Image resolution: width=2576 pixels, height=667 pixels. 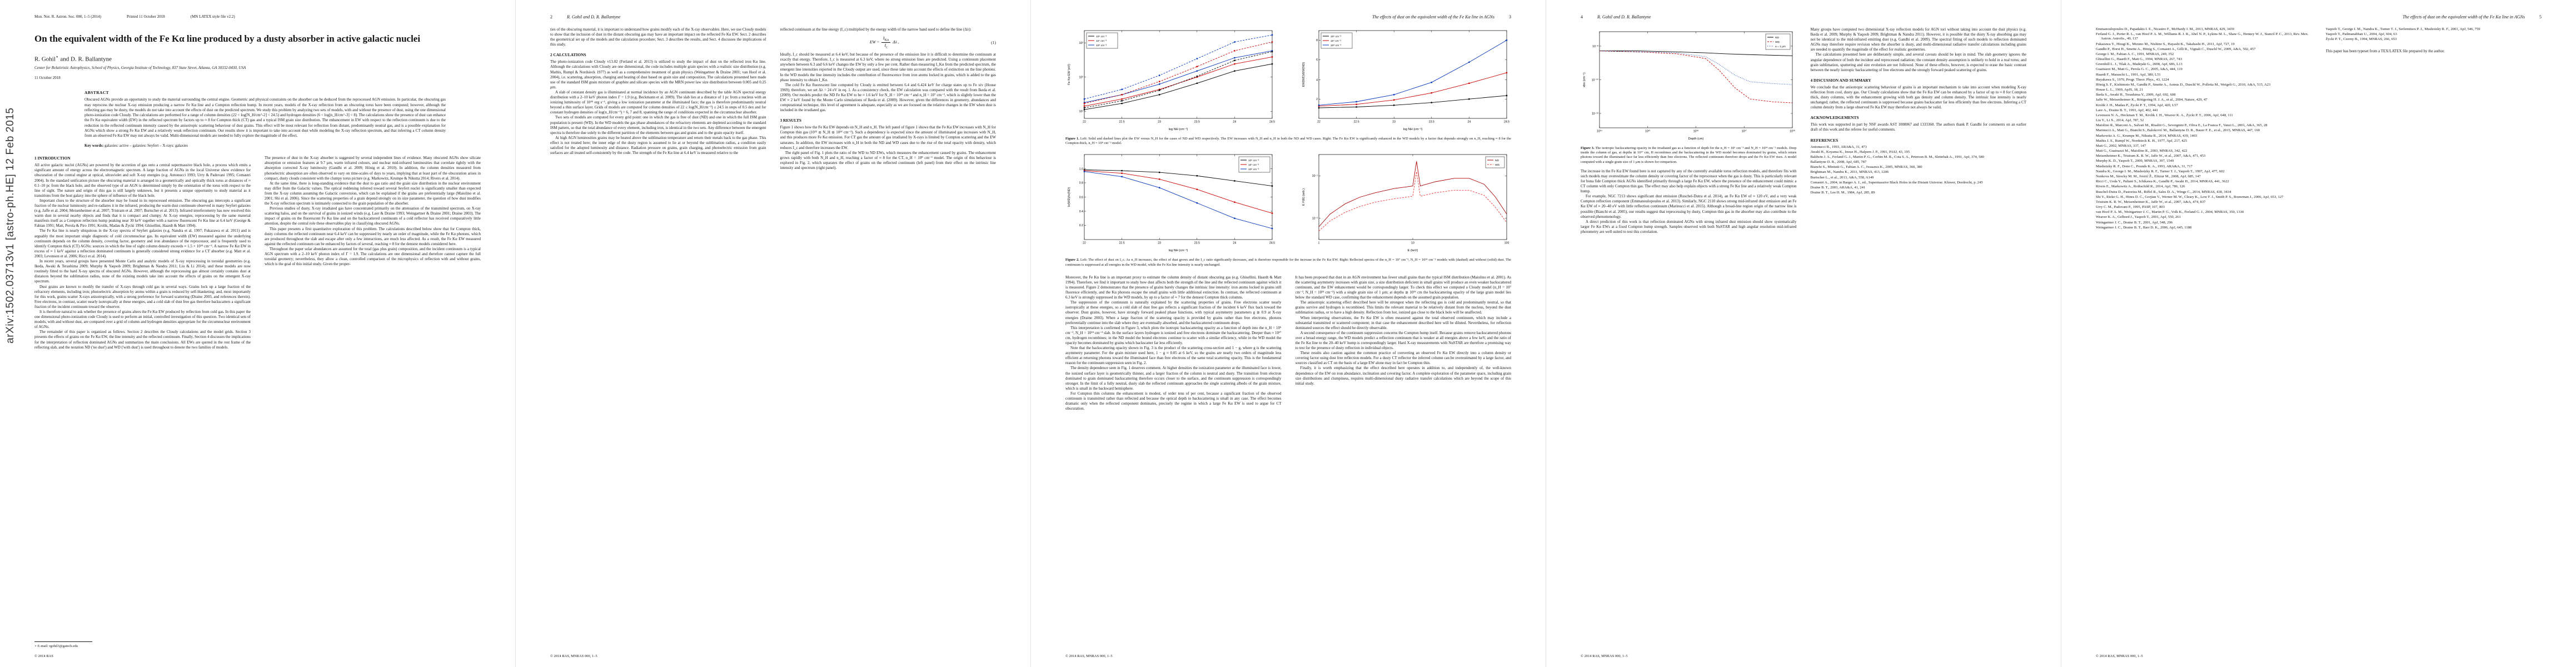 What do you see at coordinates (1584, 79) in the screenshot?
I see `svg-text: κbs (cm⁻¹)` at bounding box center [1584, 79].